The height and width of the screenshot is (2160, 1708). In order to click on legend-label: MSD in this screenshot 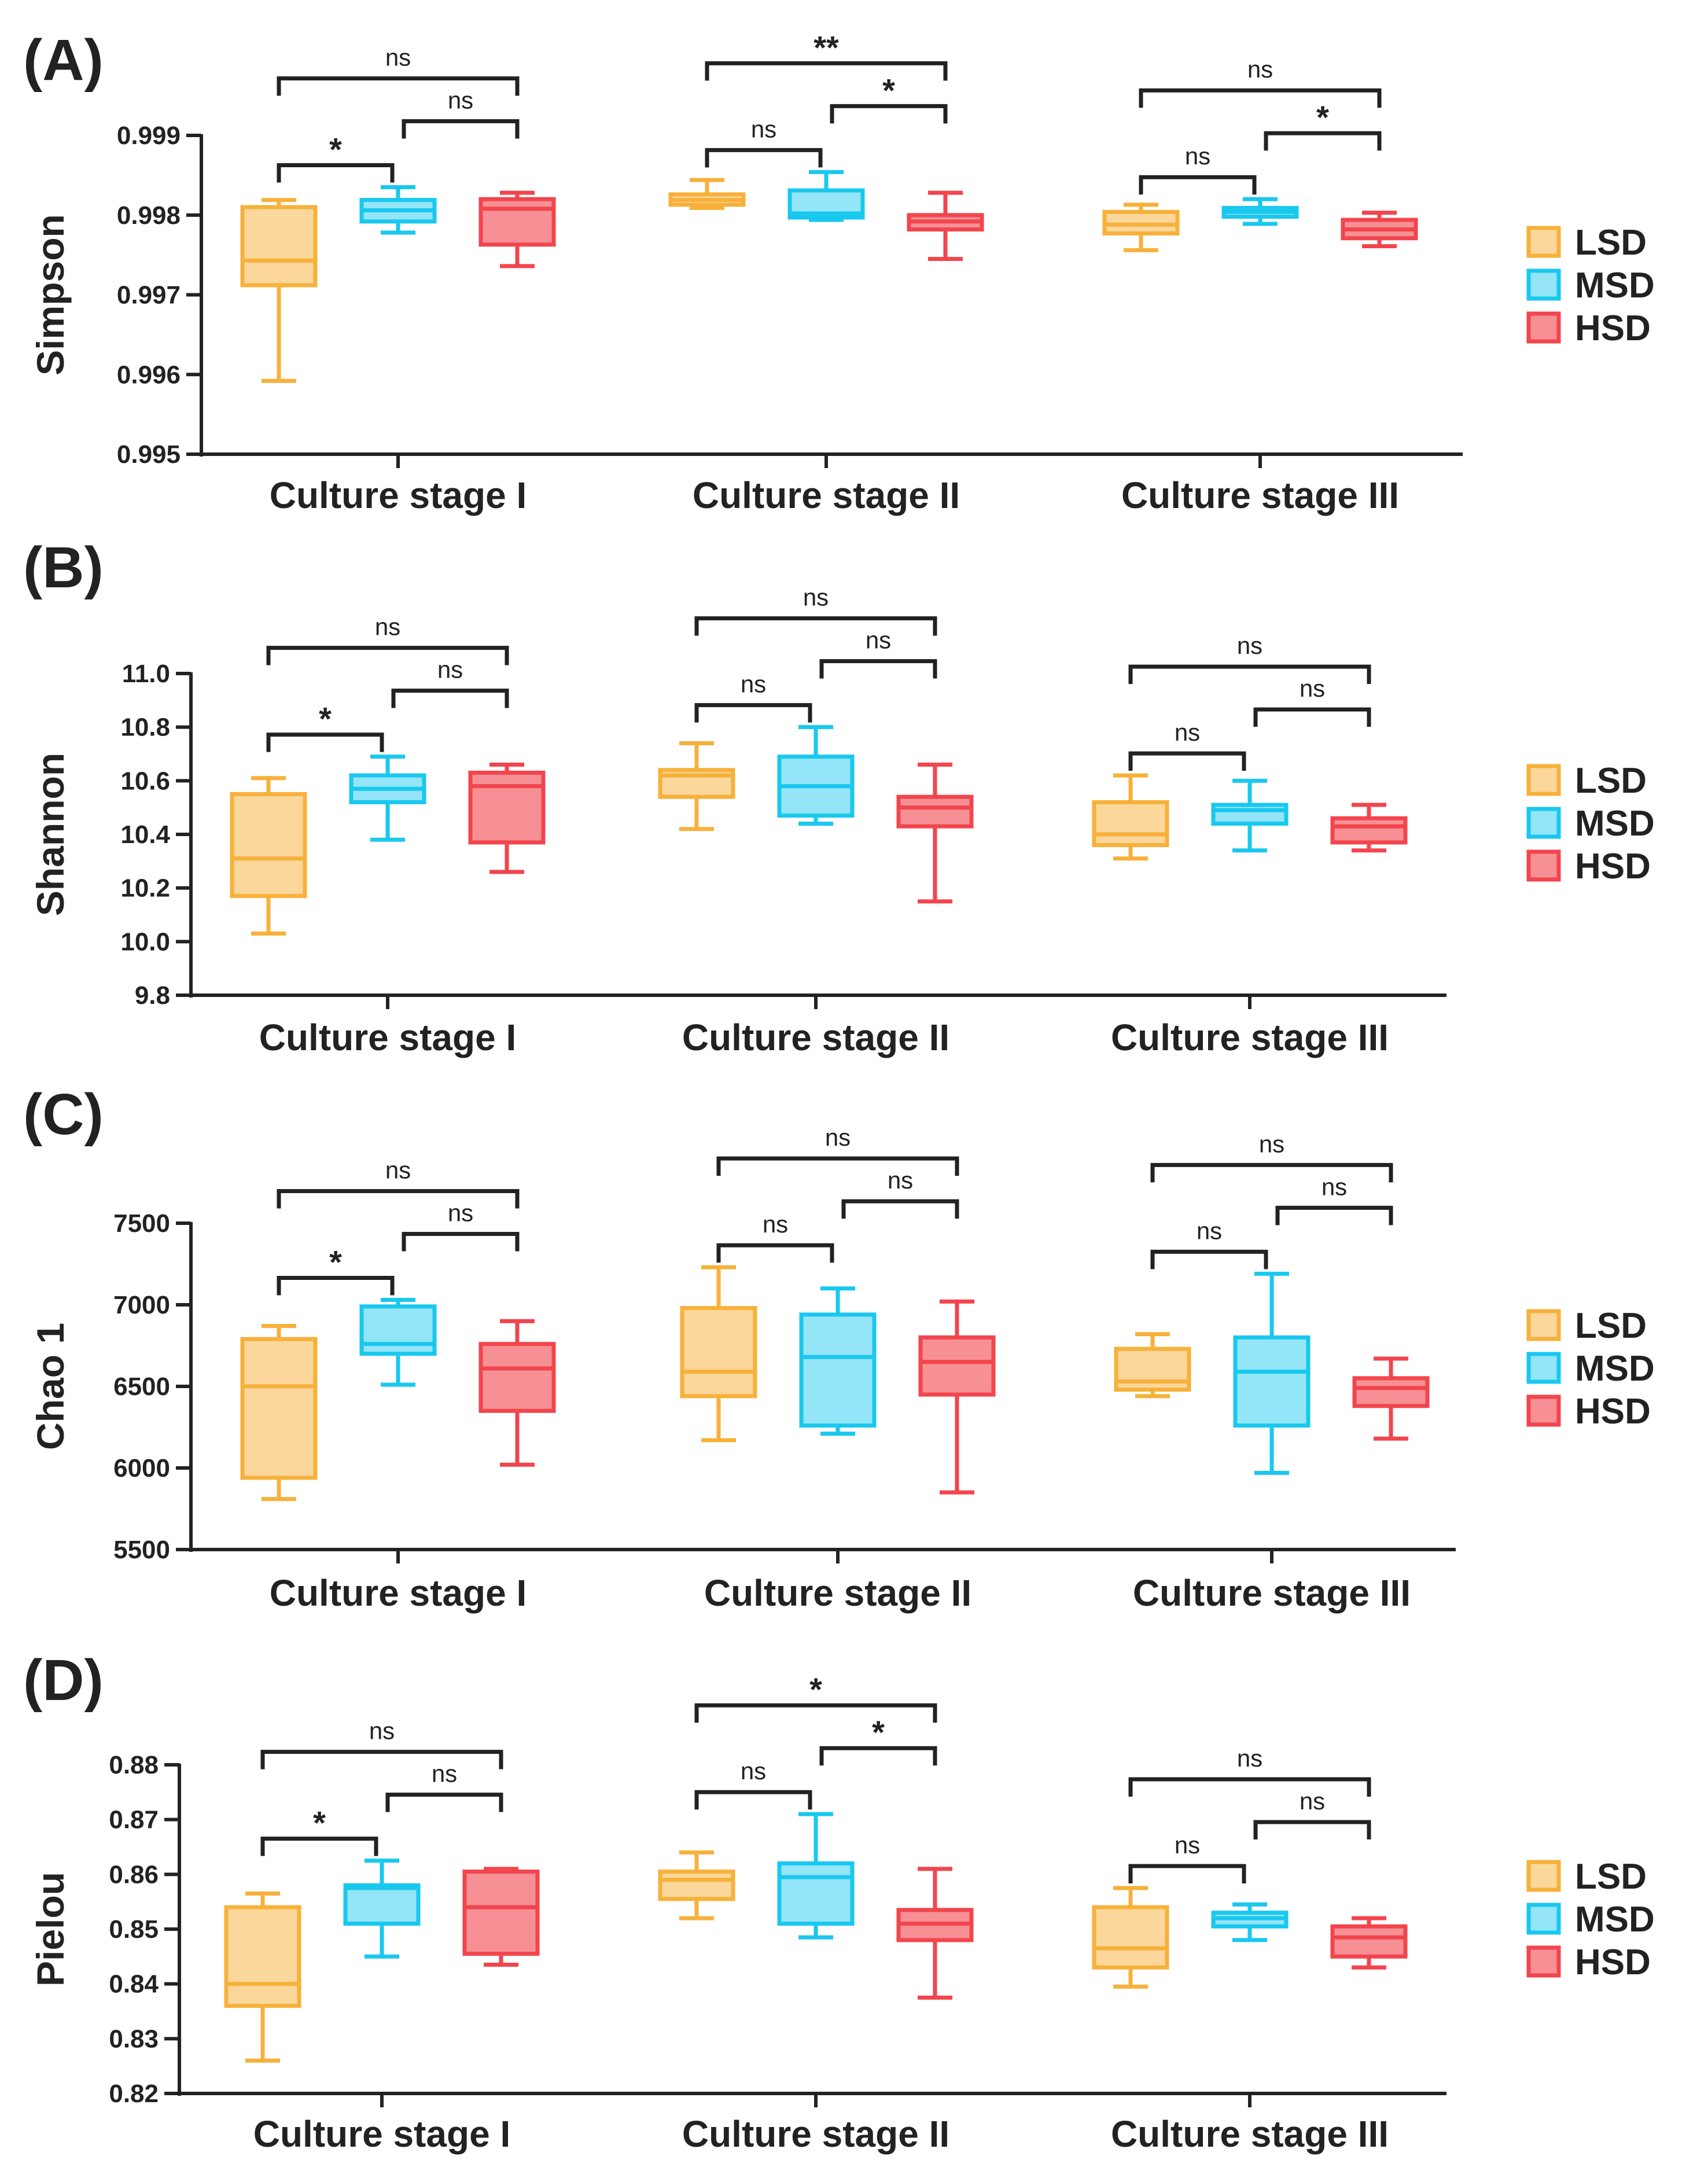, I will do `click(1615, 1369)`.